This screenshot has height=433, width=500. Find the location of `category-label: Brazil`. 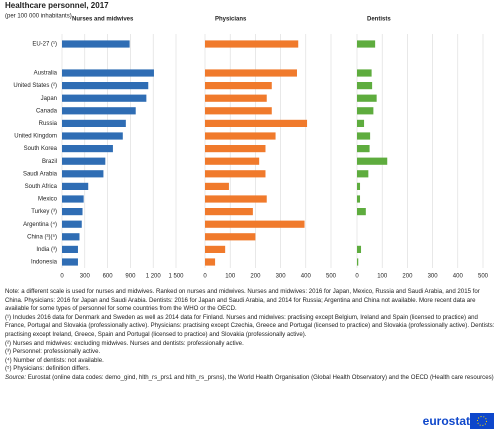

category-label: Brazil is located at coordinates (49, 162).